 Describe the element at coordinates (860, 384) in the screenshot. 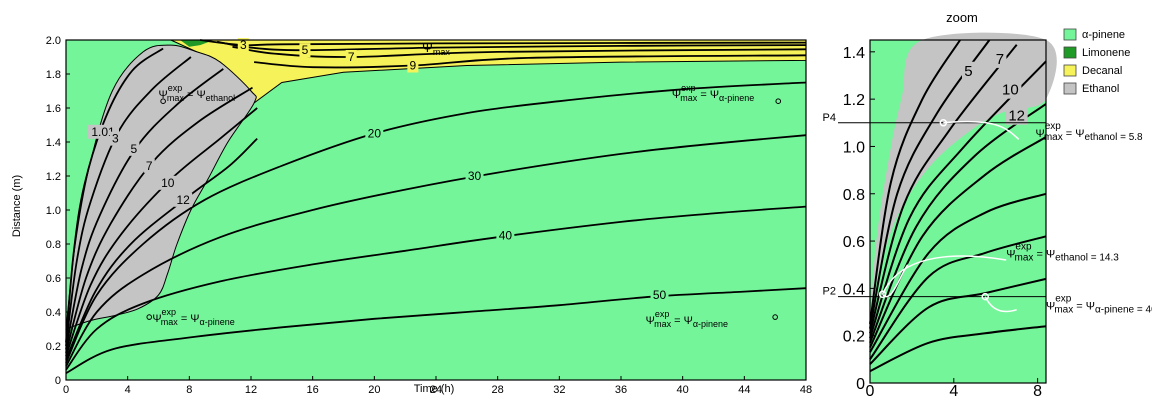

I see `zoom-y-tick-label: 0` at that location.